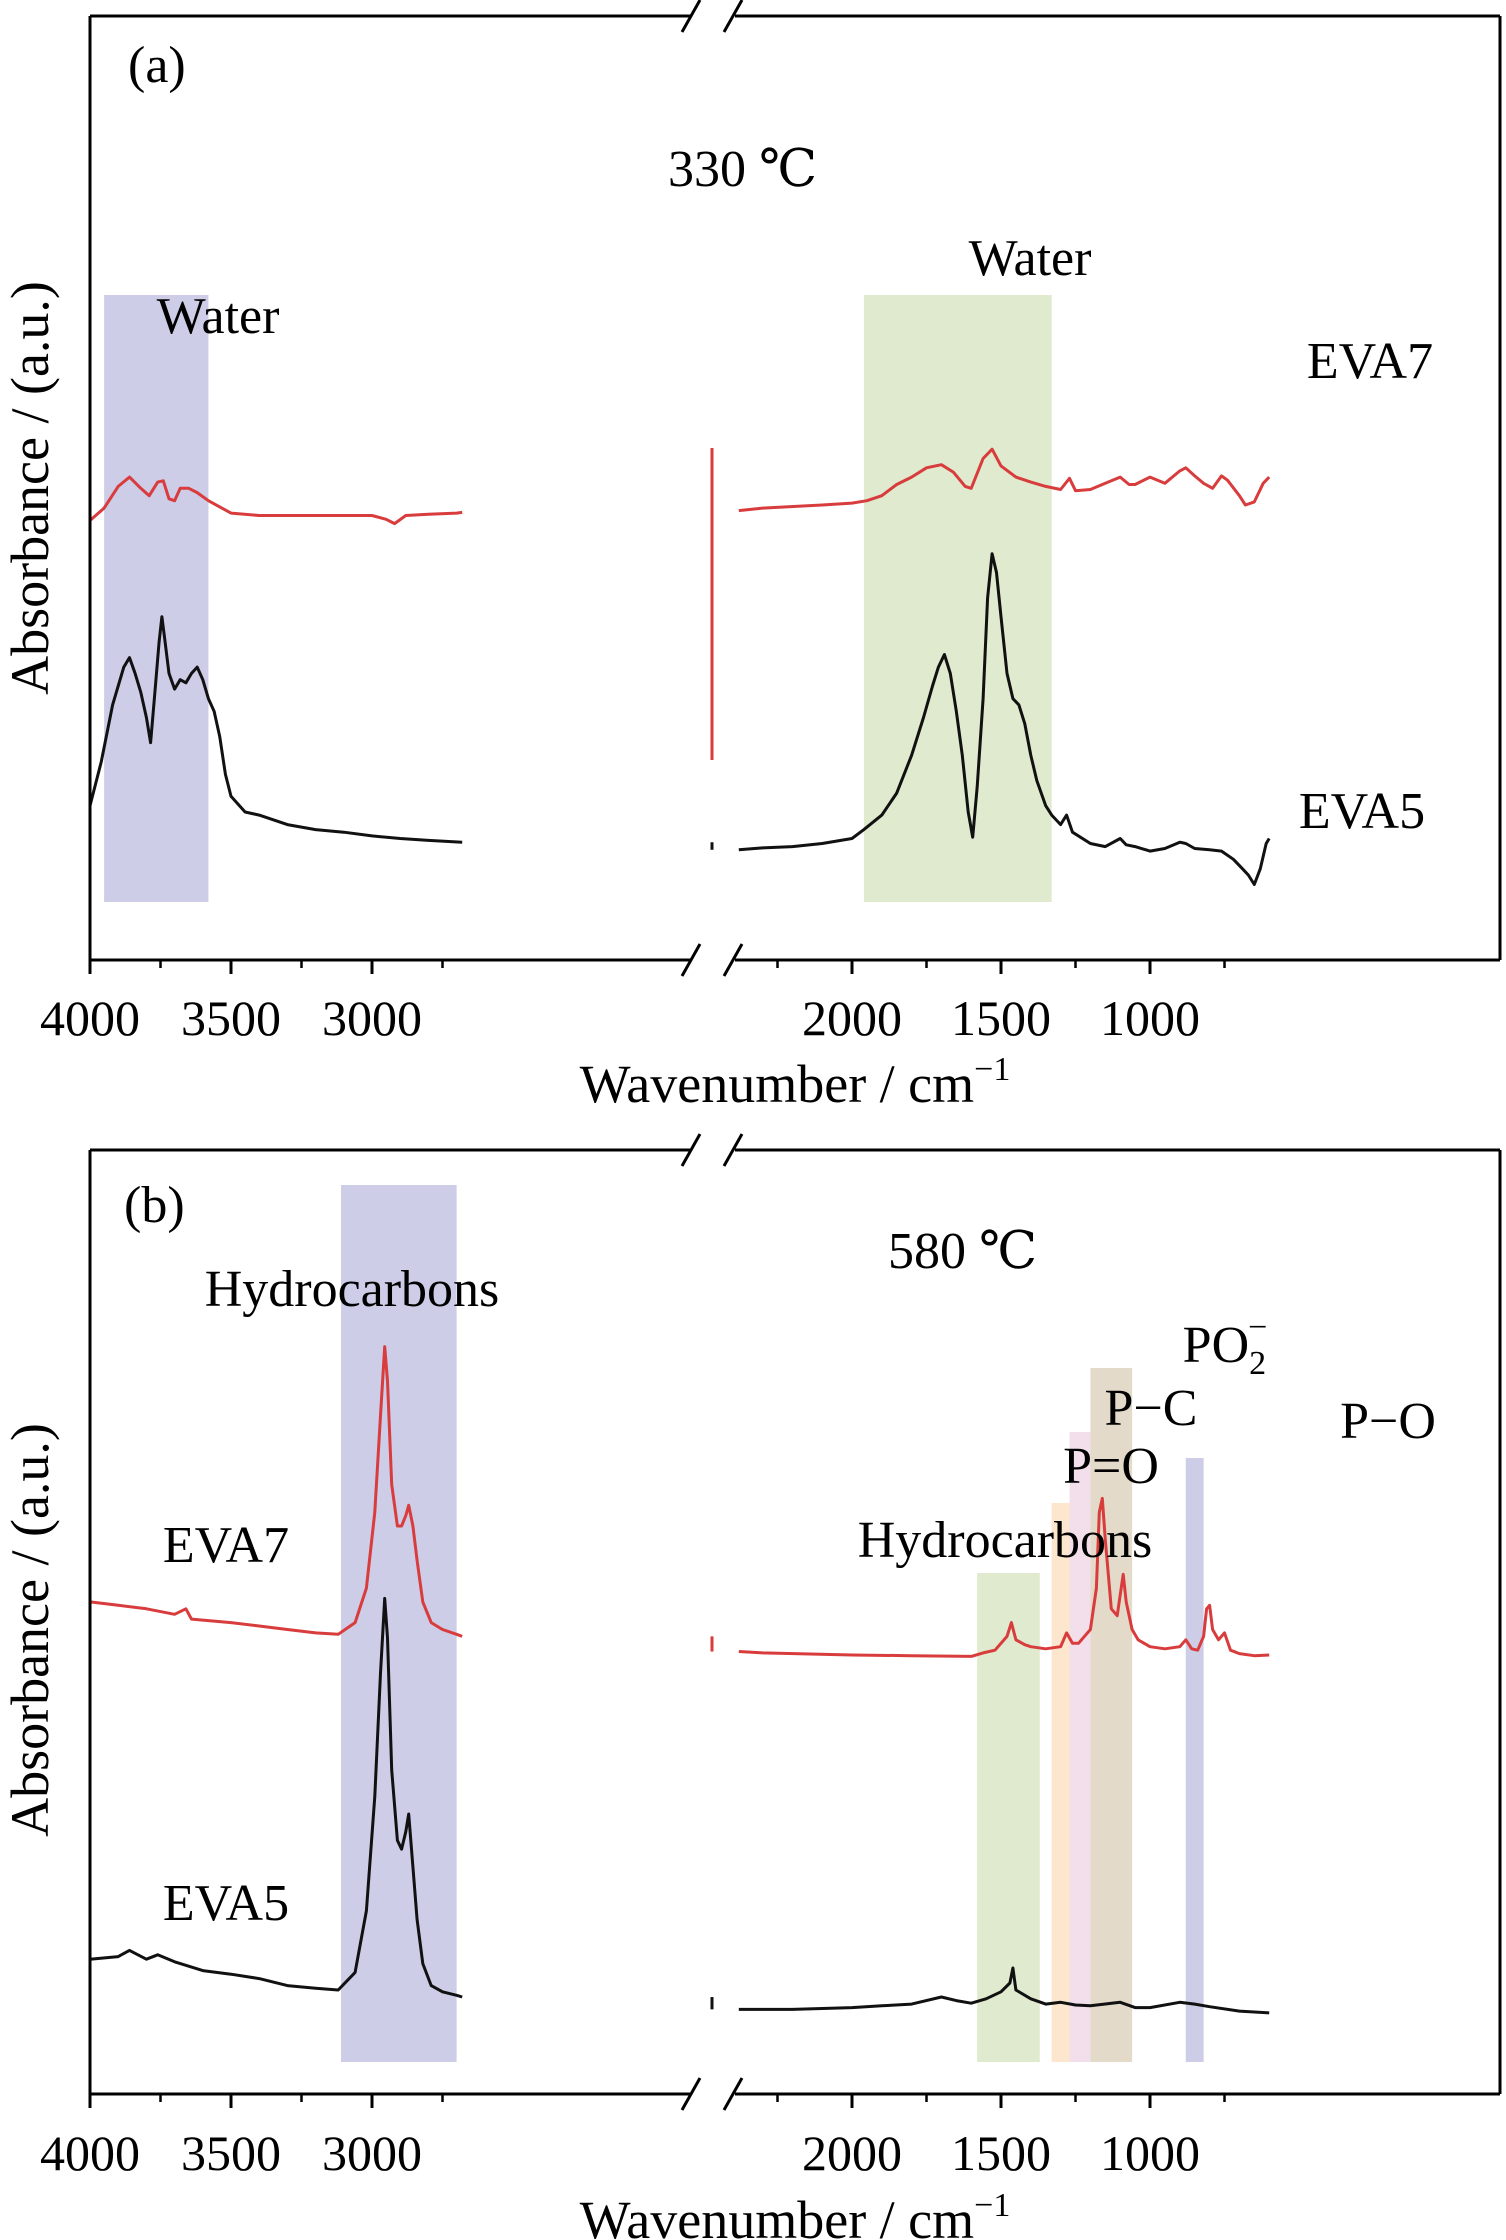  Describe the element at coordinates (154, 1205) in the screenshot. I see `panel-label: (b)` at that location.